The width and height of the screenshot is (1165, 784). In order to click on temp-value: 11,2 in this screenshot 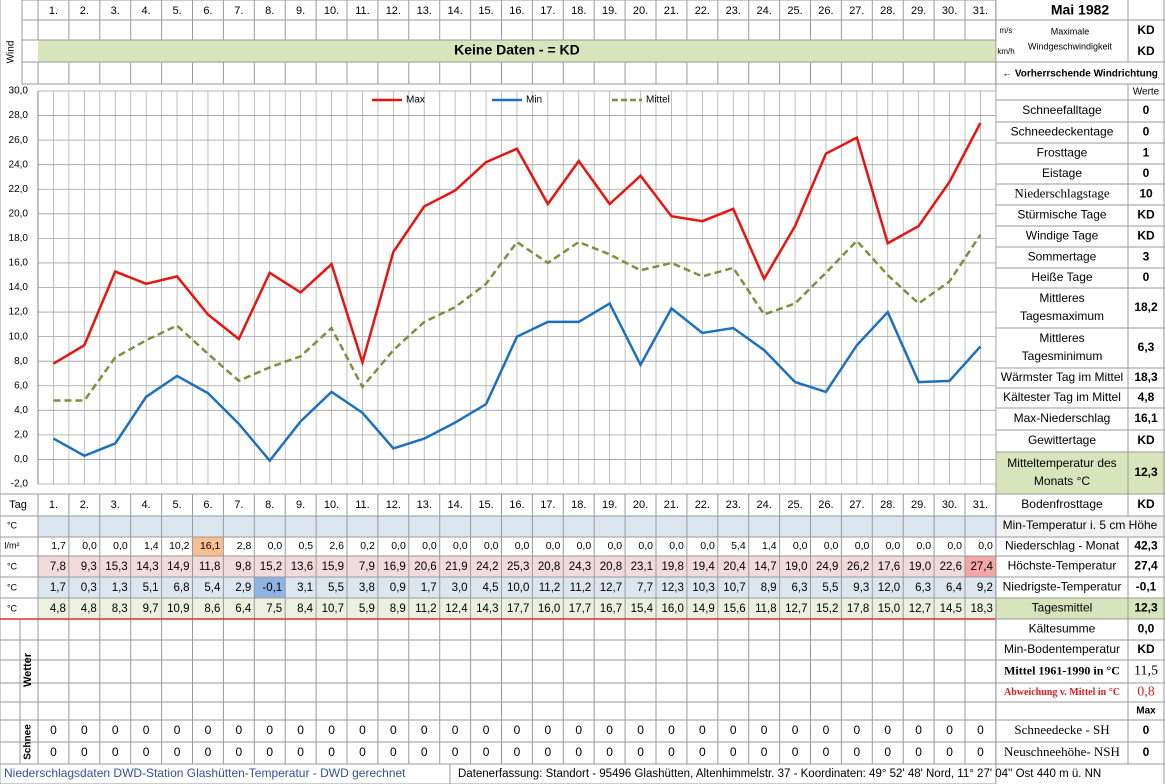, I will do `click(426, 609)`.